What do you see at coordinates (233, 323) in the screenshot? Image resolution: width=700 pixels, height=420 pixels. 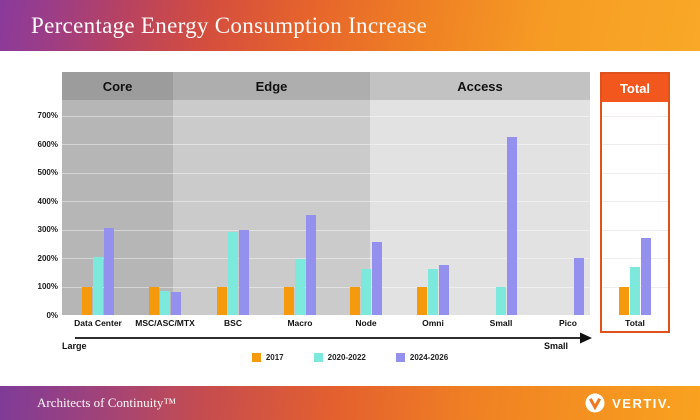 I see `x-axis-label-bsc: BSC` at bounding box center [233, 323].